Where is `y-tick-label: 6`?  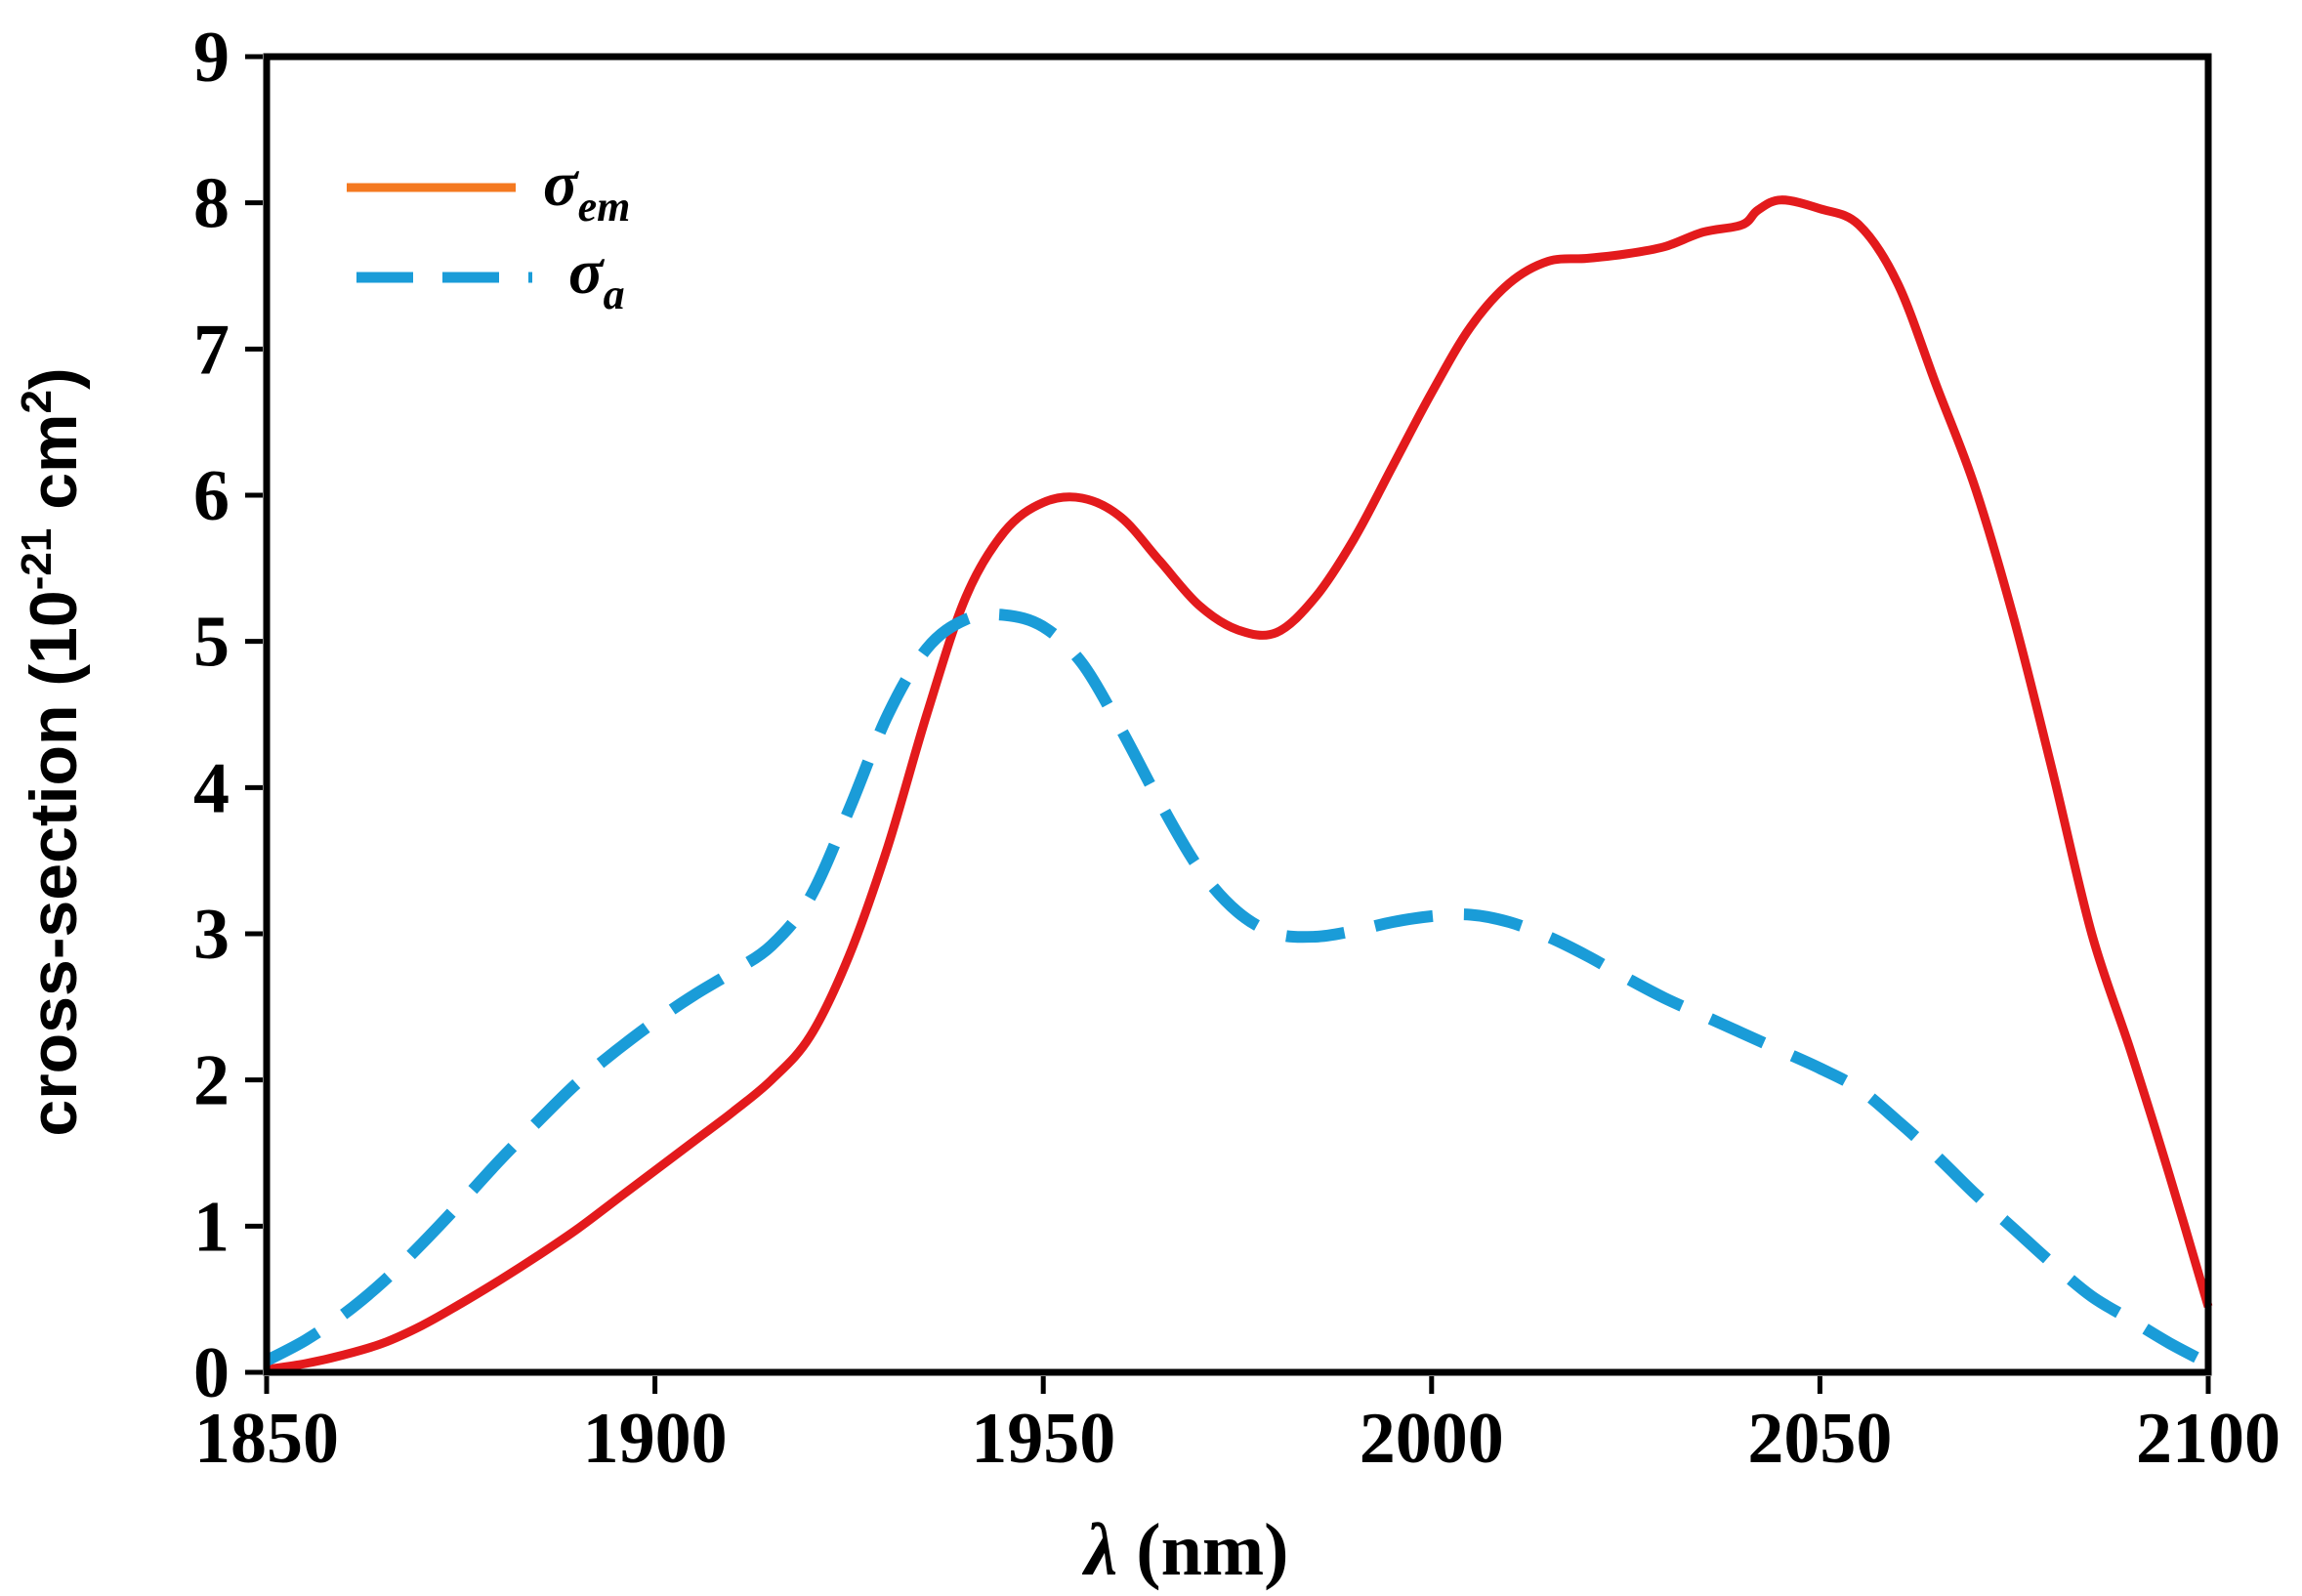
y-tick-label: 6 is located at coordinates (211, 496).